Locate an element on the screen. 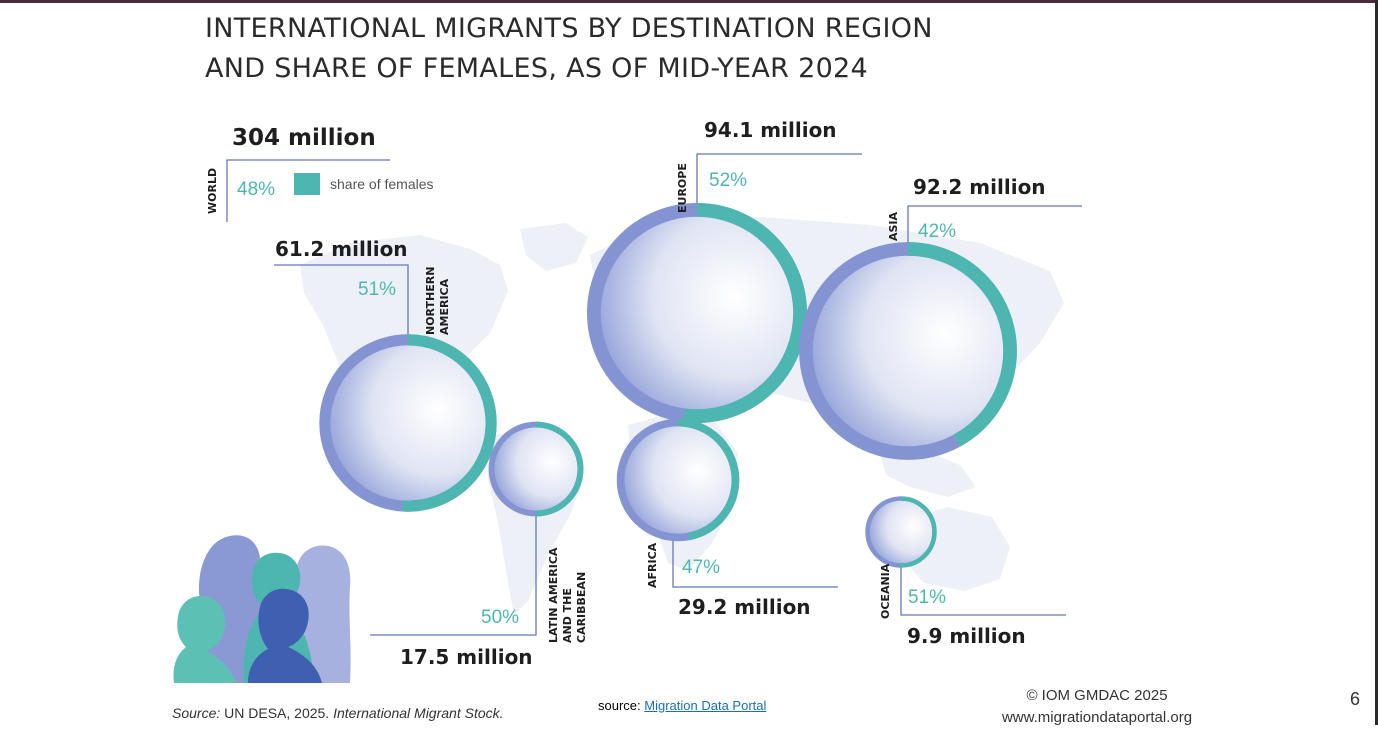  region-label-asia: ASIA is located at coordinates (893, 226).